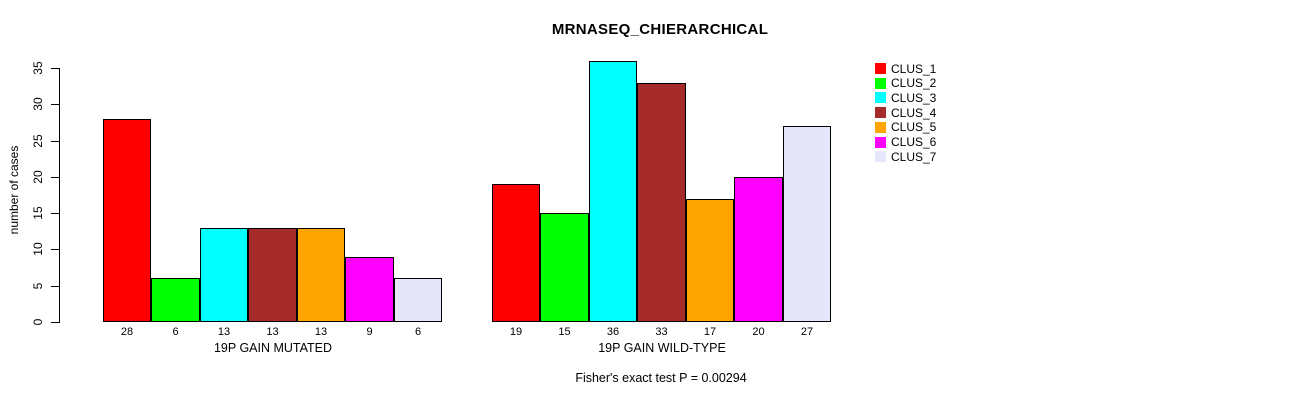 This screenshot has height=400, width=1290. What do you see at coordinates (914, 142) in the screenshot?
I see `legend-label: CLUS_6` at bounding box center [914, 142].